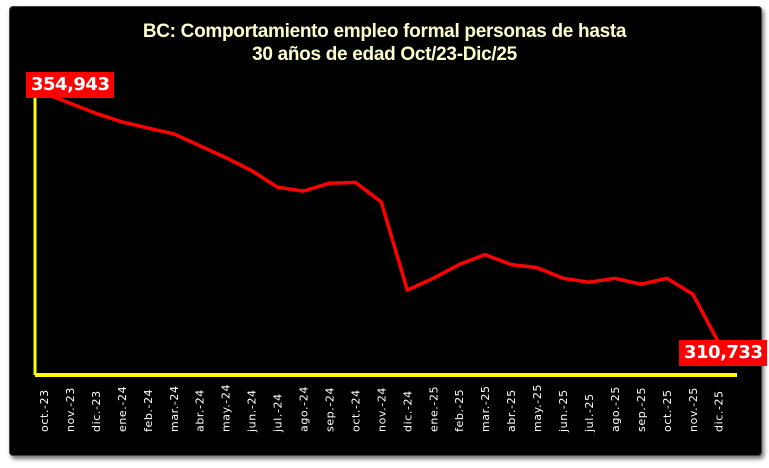  Describe the element at coordinates (615, 409) in the screenshot. I see `x-tick-label: ago.-25` at that location.